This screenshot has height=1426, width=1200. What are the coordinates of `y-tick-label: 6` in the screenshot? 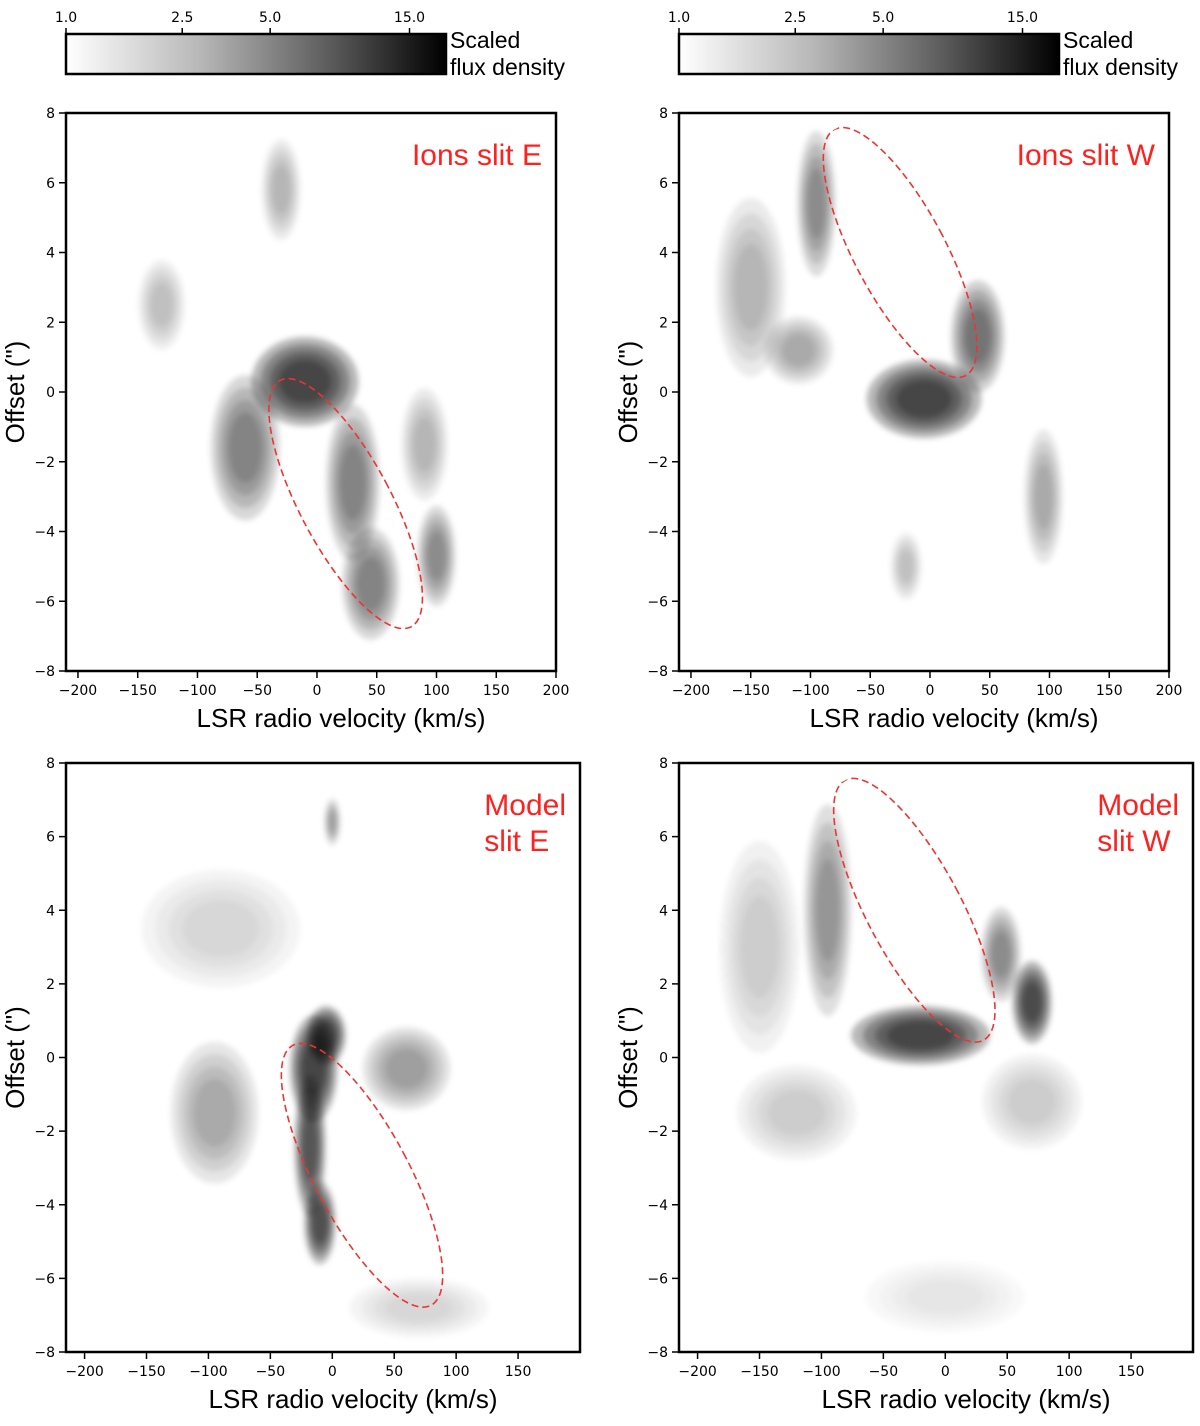 It's located at (663, 184).